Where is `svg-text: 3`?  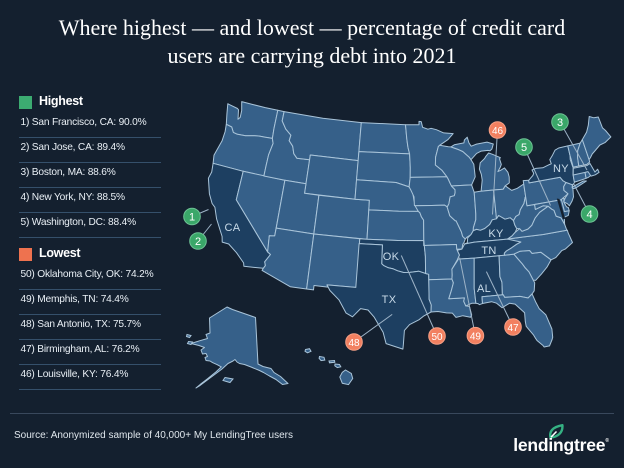 svg-text: 3 is located at coordinates (560, 123).